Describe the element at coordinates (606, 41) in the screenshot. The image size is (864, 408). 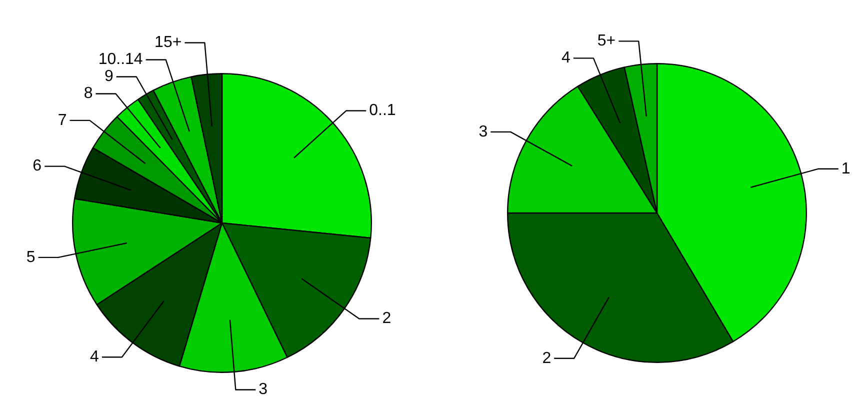
I see `slice-label: 5+` at that location.